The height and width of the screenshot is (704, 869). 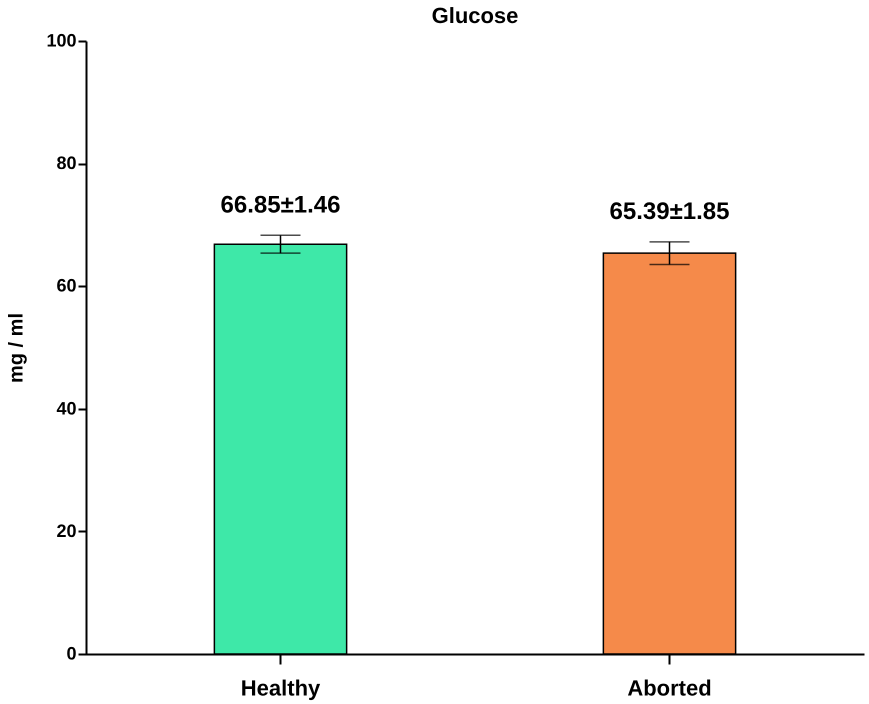 I want to click on chart-title: Glucose, so click(x=475, y=15).